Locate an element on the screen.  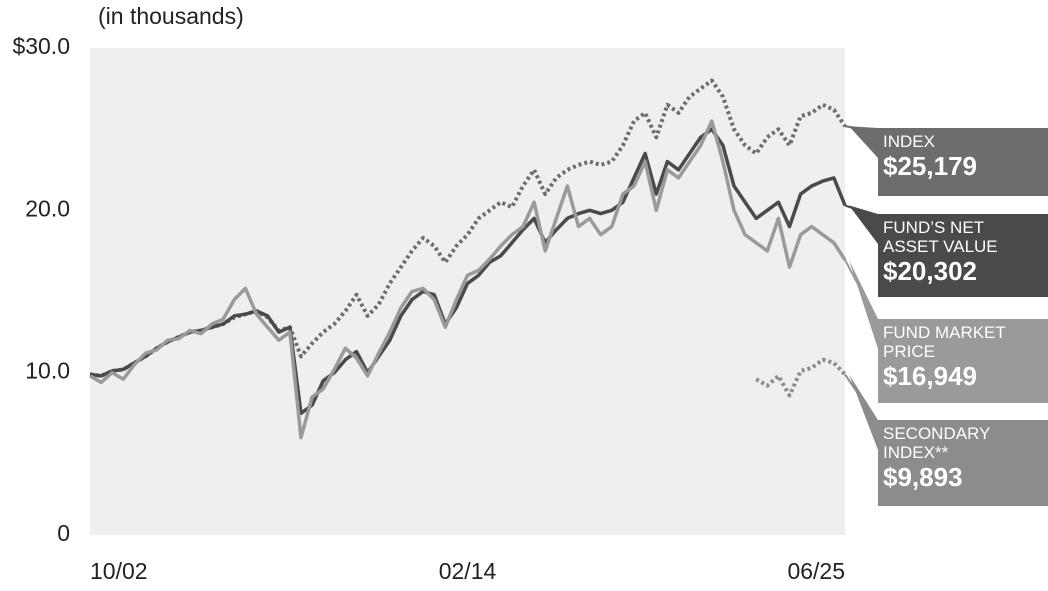
legend-label: SECONDARY INDEX** is located at coordinates (937, 443).